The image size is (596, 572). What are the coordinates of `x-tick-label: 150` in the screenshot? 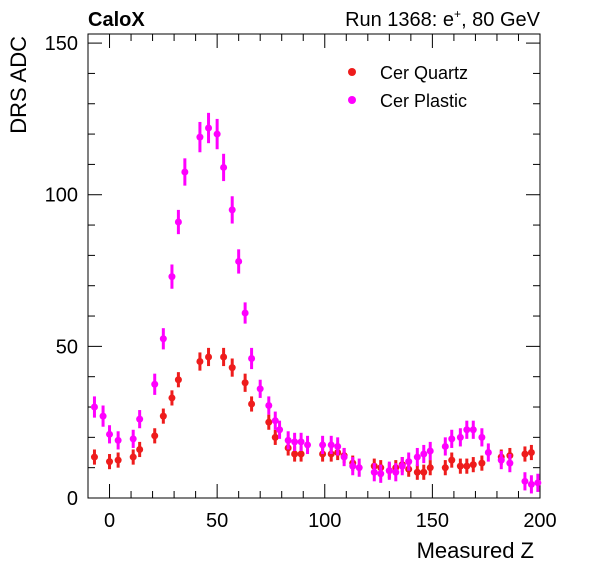 It's located at (432, 521).